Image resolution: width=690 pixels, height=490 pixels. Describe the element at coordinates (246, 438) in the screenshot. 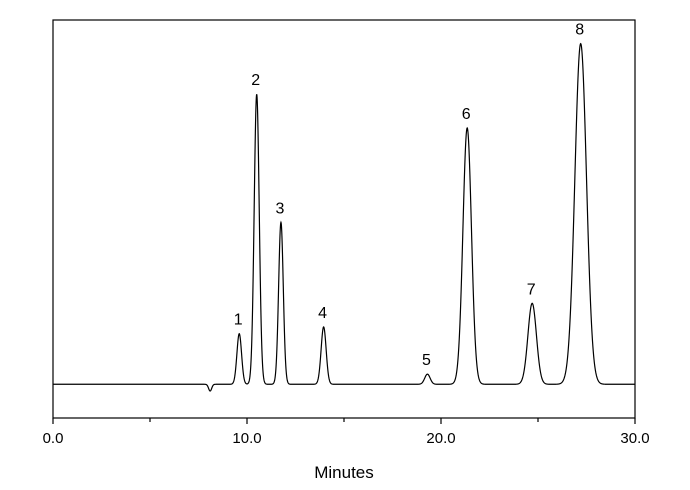

I see `x-tick-label-1: 10.0` at that location.